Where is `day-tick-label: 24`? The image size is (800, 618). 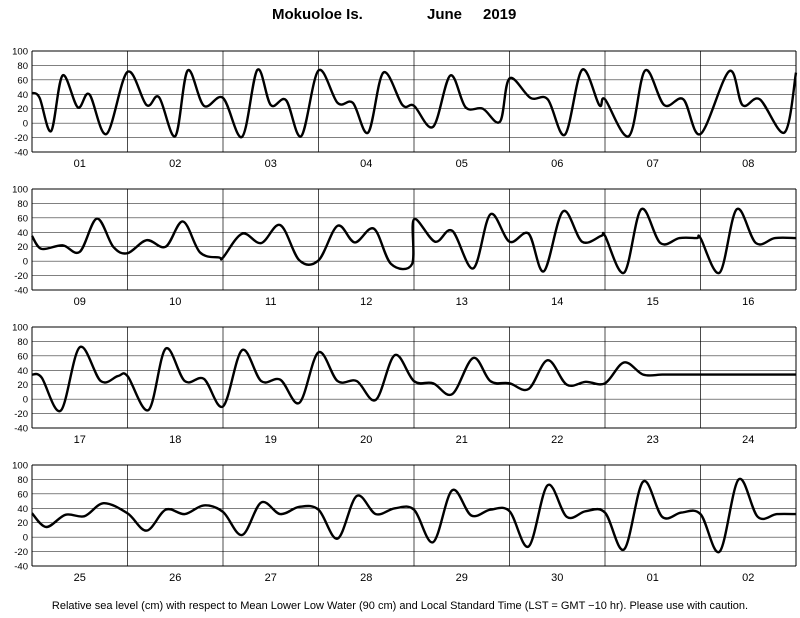
day-tick-label: 24 is located at coordinates (748, 440).